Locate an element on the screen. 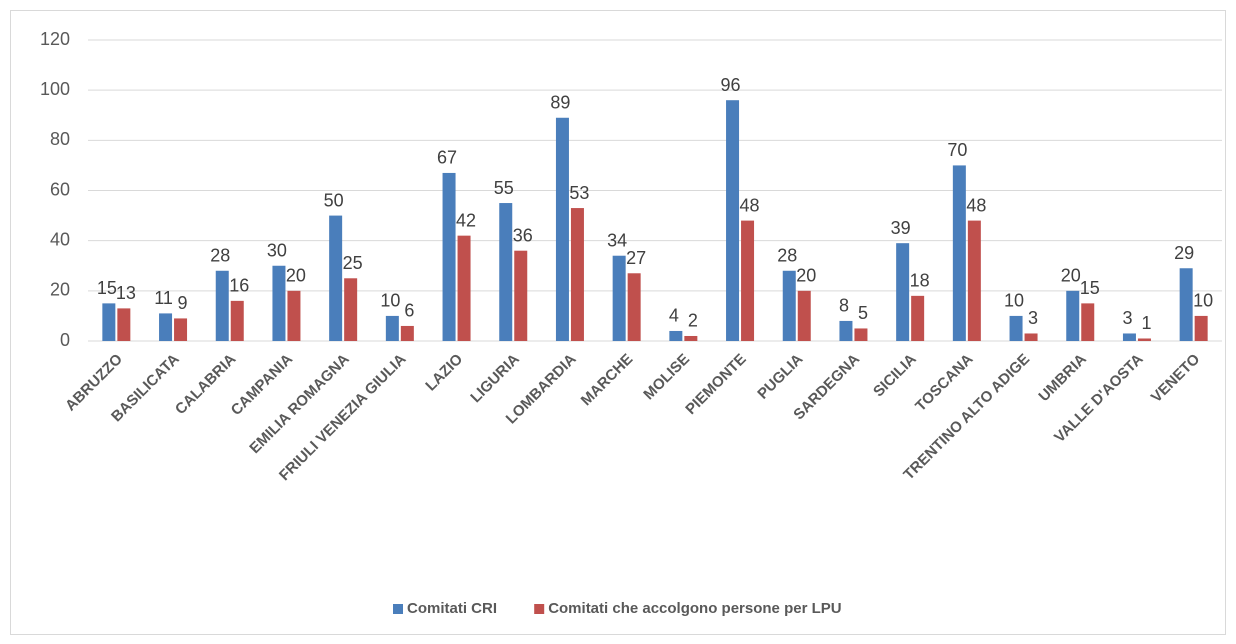  data-label: 13 is located at coordinates (126, 293).